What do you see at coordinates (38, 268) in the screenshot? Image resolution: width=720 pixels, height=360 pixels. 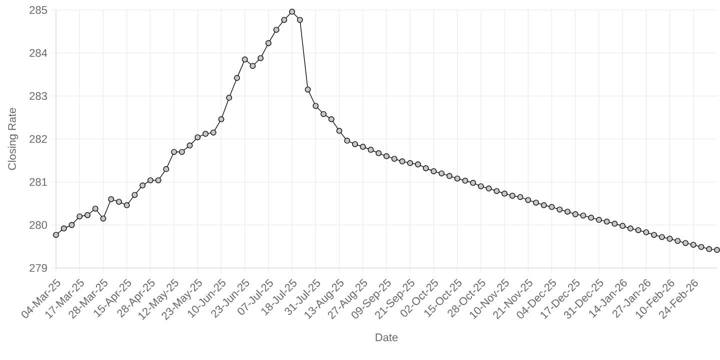 I see `y-tick-label: 279` at bounding box center [38, 268].